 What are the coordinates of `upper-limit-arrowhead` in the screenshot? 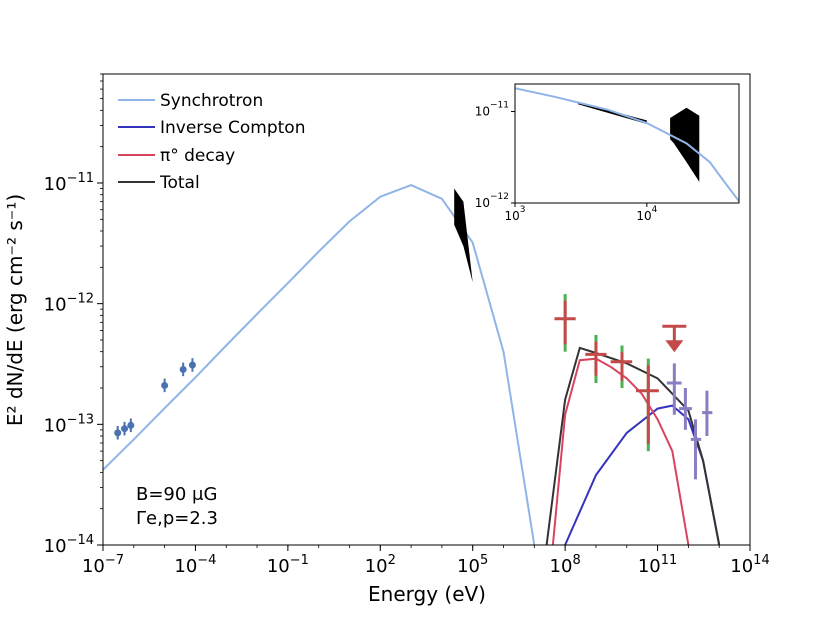 It's located at (674, 346).